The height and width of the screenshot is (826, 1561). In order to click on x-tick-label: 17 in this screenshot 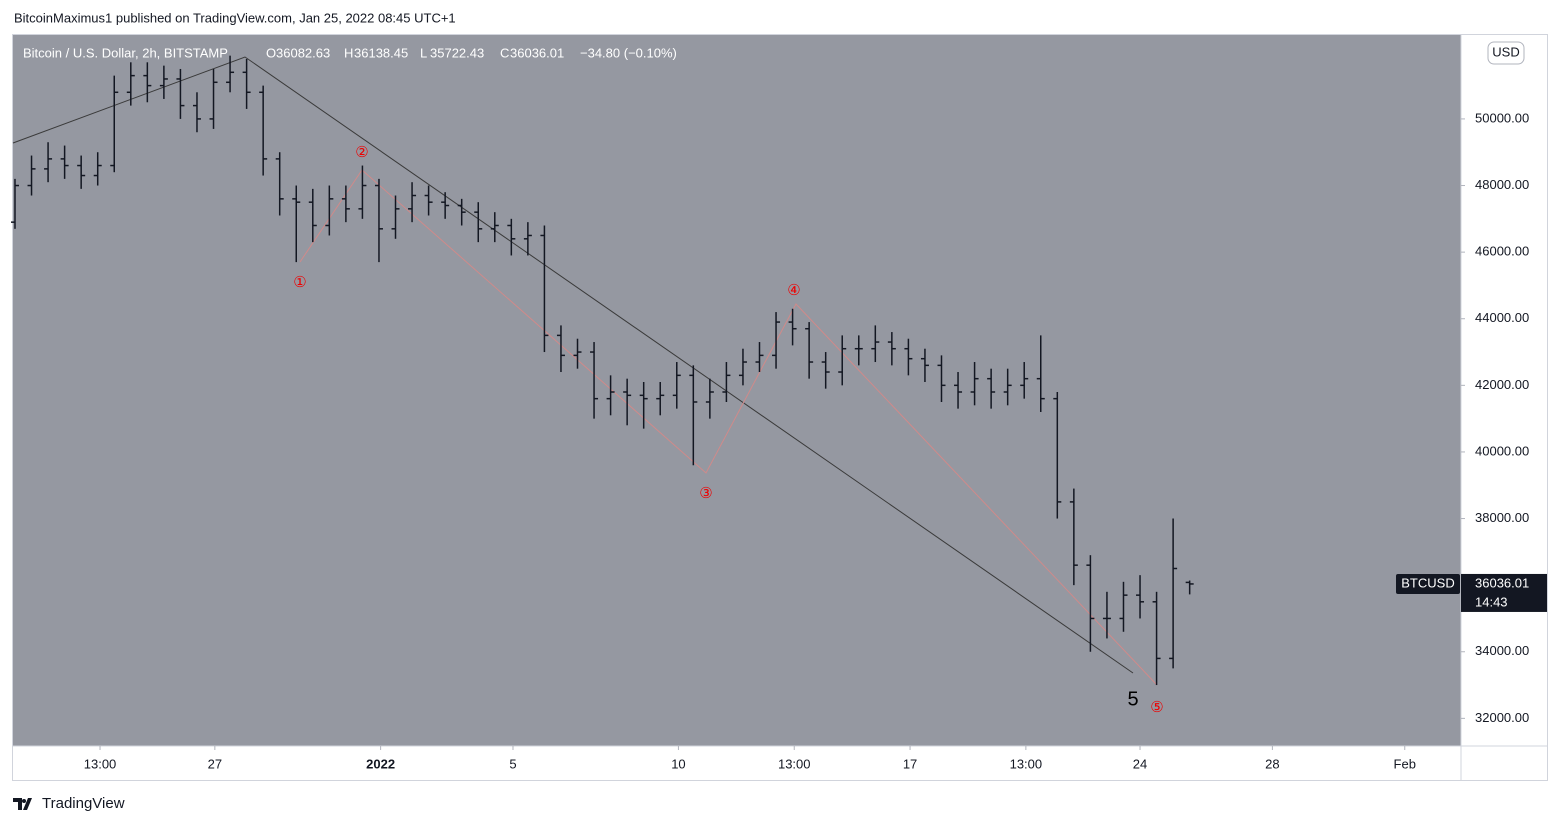, I will do `click(910, 763)`.